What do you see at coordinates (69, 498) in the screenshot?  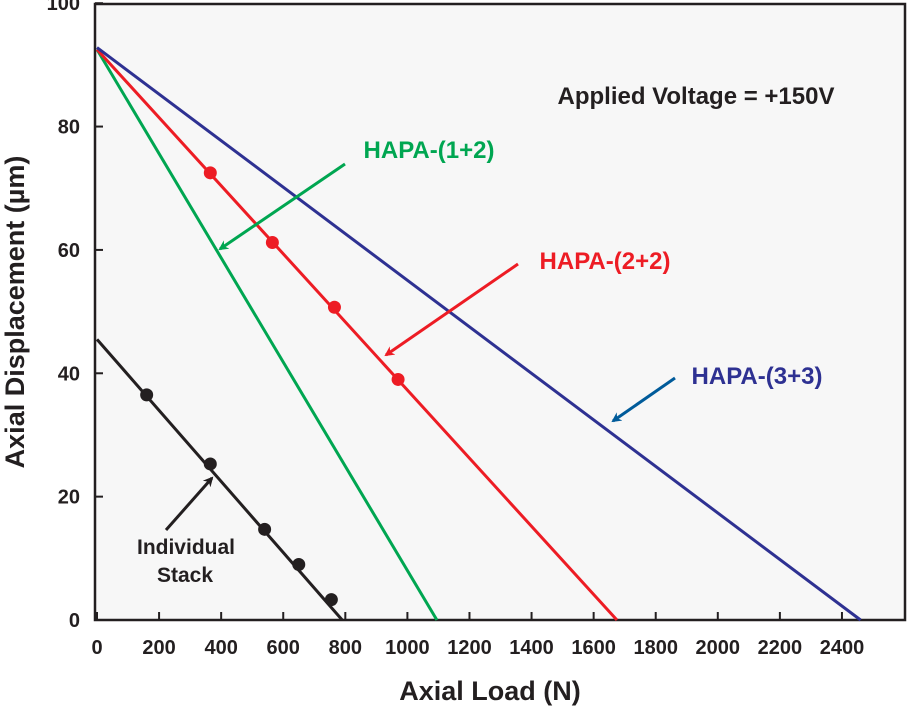 I see `y-tick-label: 20` at bounding box center [69, 498].